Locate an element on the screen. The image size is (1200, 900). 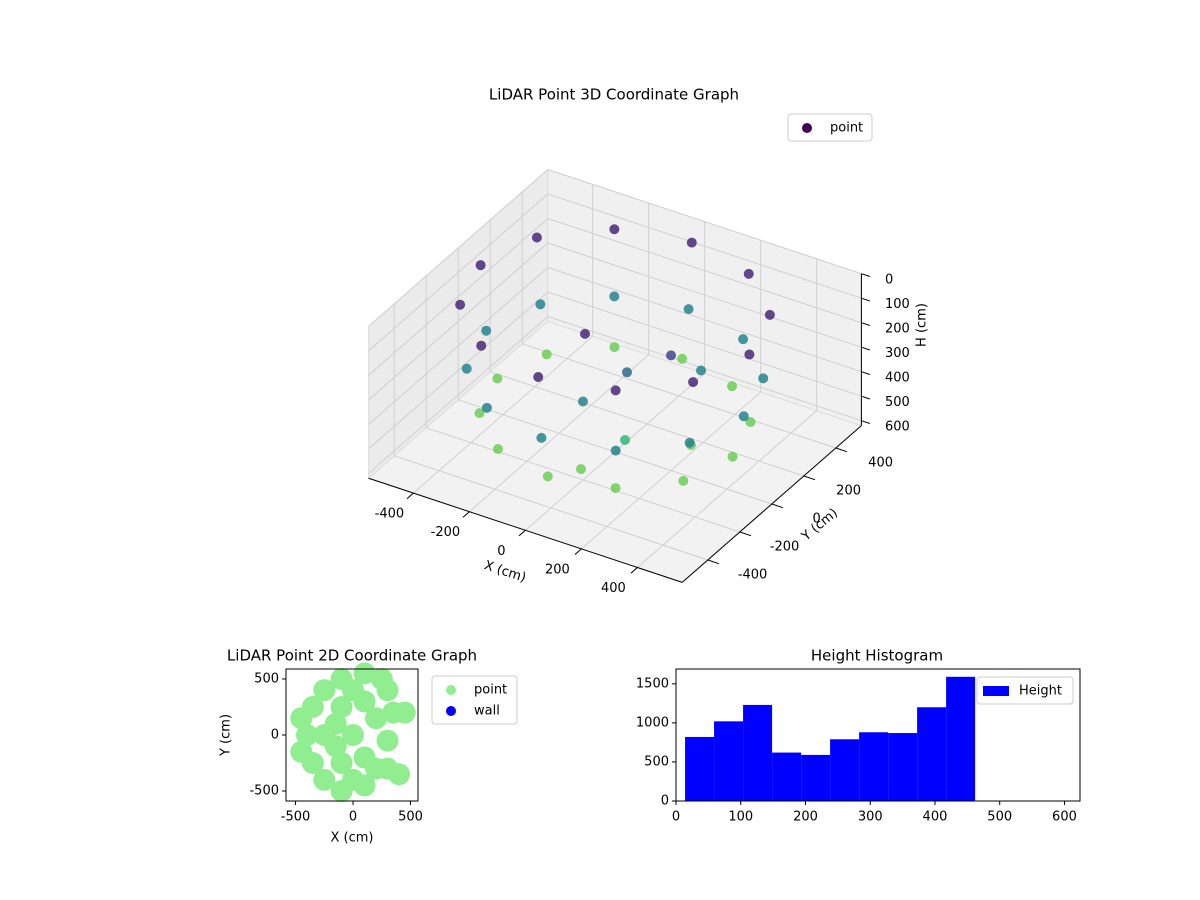
x-tick-label: 100 is located at coordinates (740, 817).